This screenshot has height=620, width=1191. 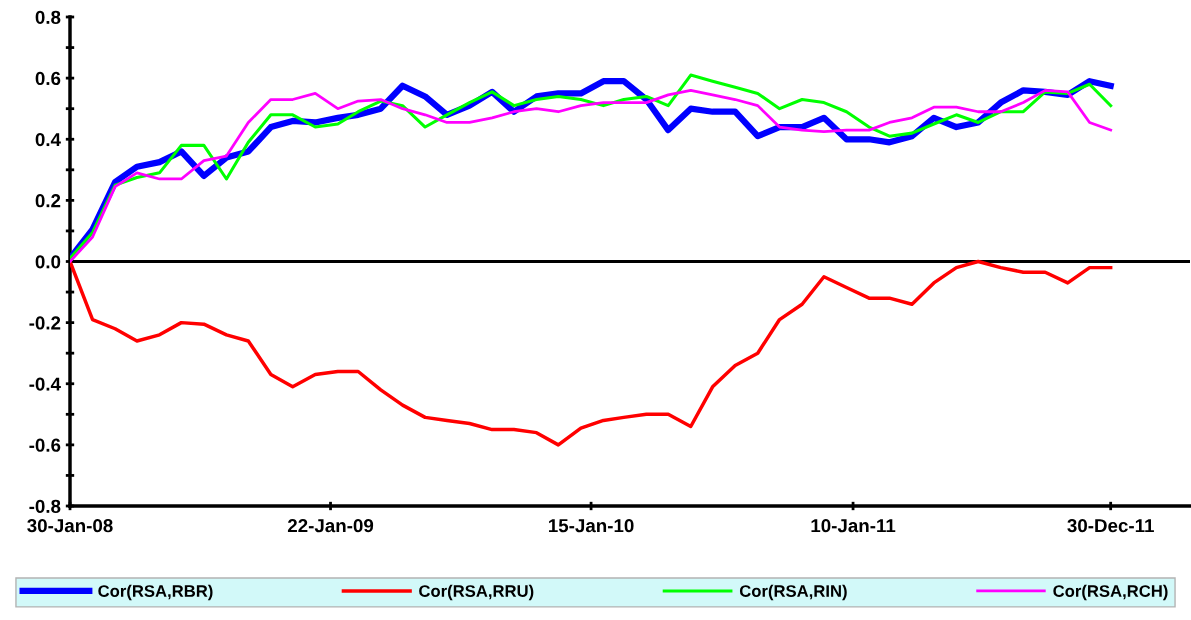 What do you see at coordinates (1110, 526) in the screenshot?
I see `x-tick-label: 30-Dec-11` at bounding box center [1110, 526].